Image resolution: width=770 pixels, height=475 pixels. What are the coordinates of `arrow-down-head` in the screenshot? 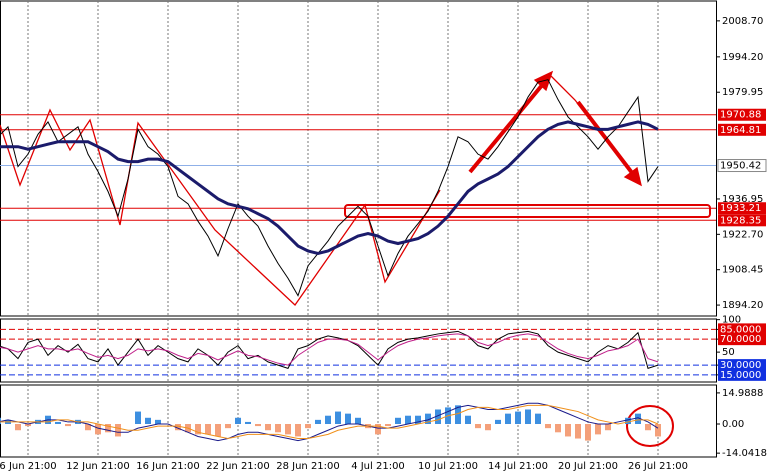 It's located at (632, 176).